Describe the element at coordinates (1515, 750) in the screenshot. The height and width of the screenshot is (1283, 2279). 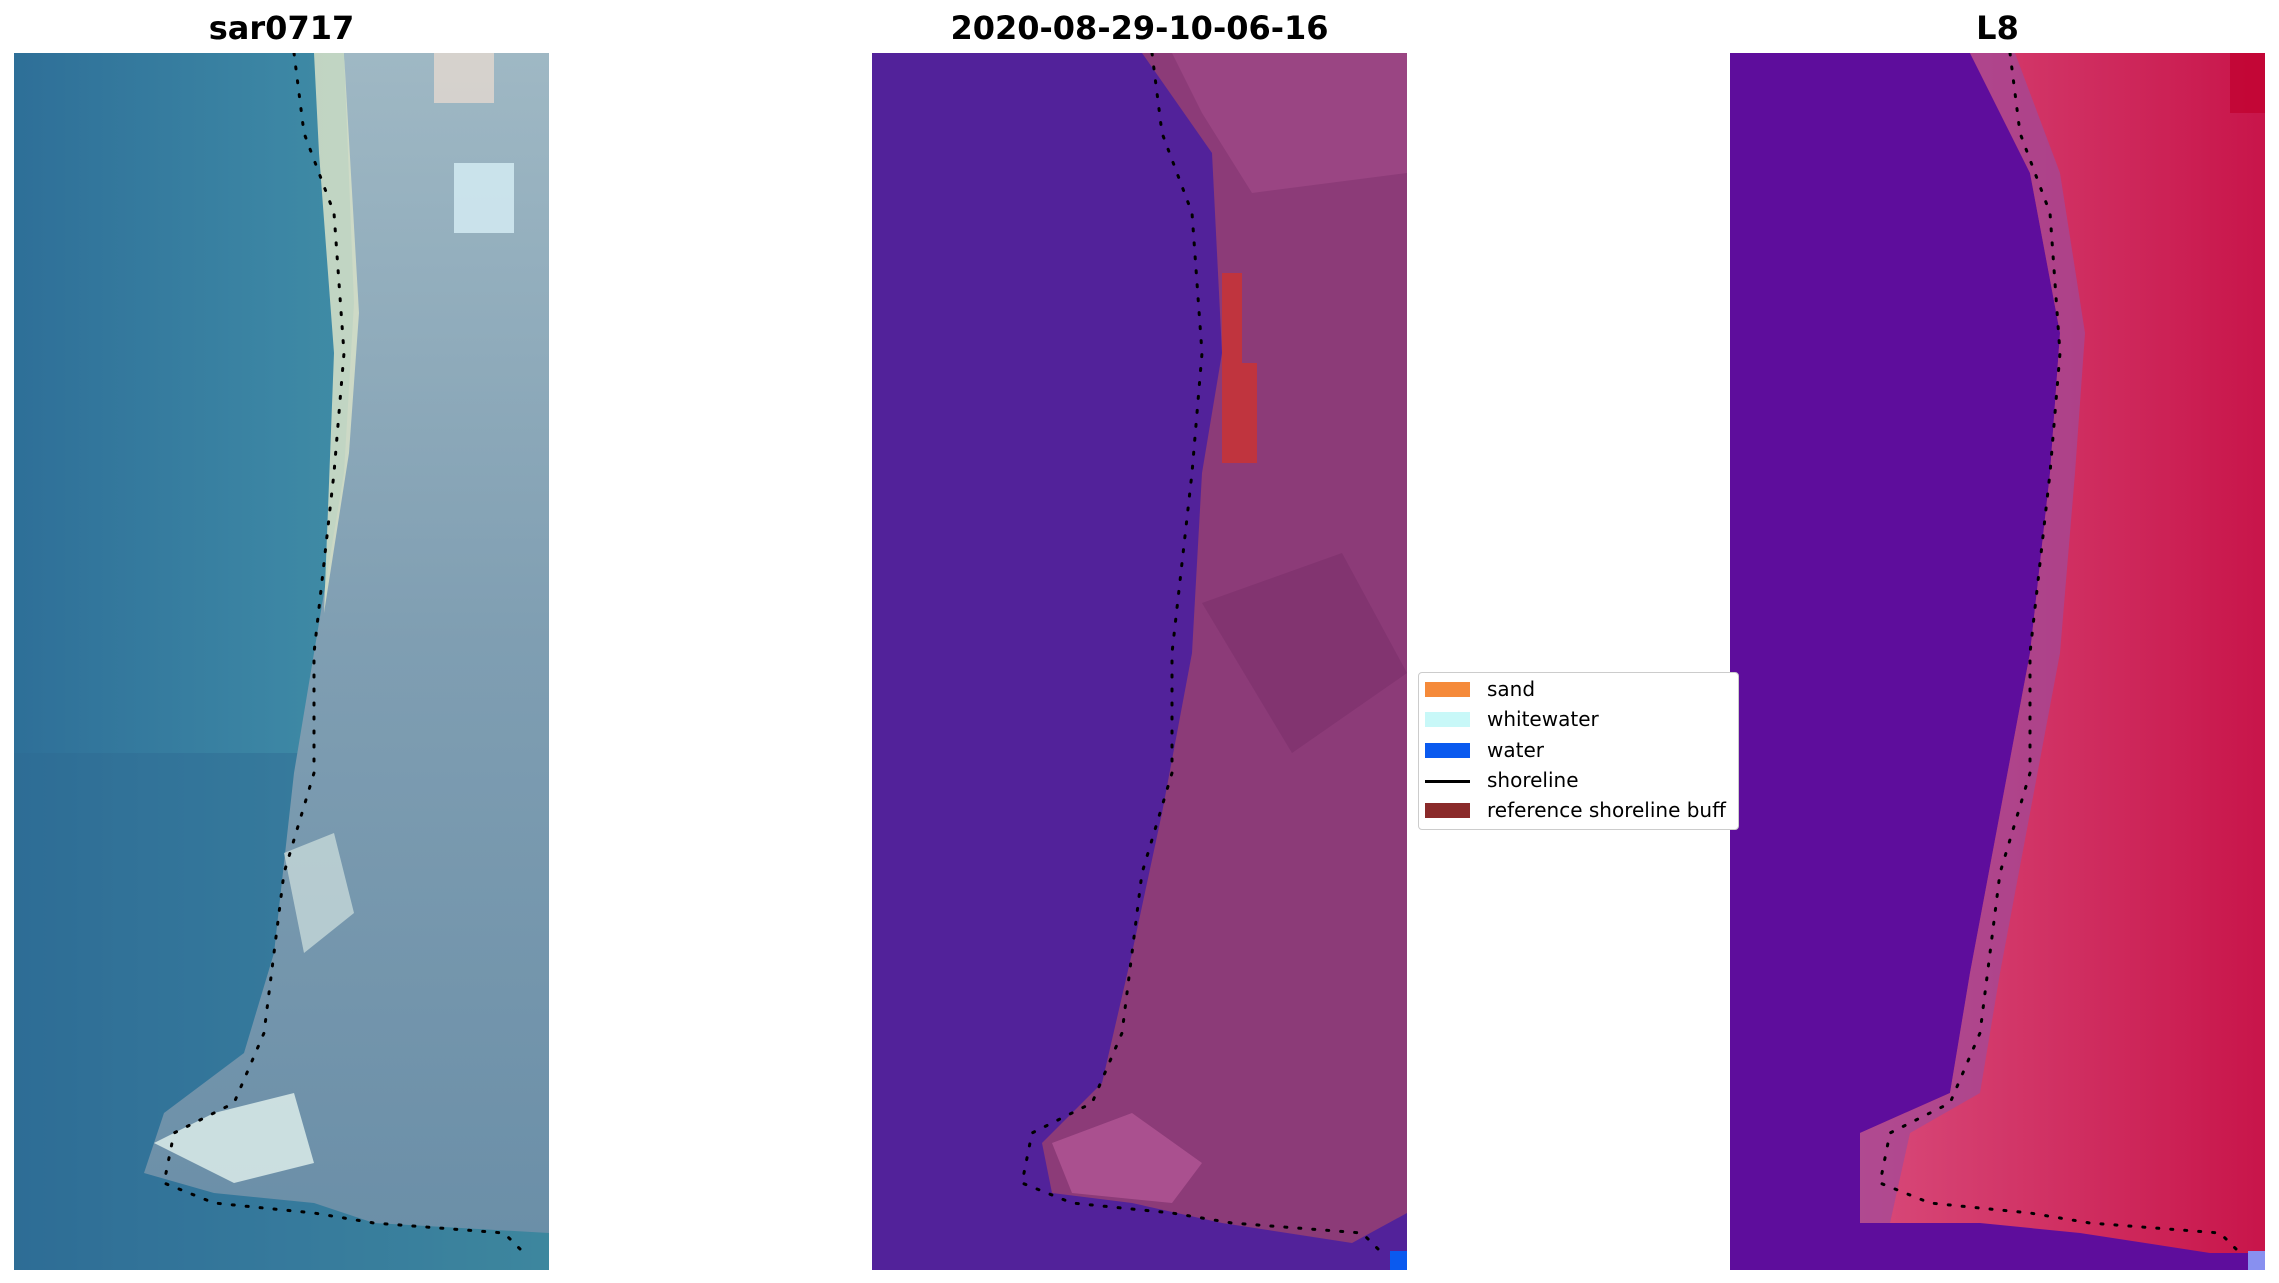
I see `legend-label: water` at that location.